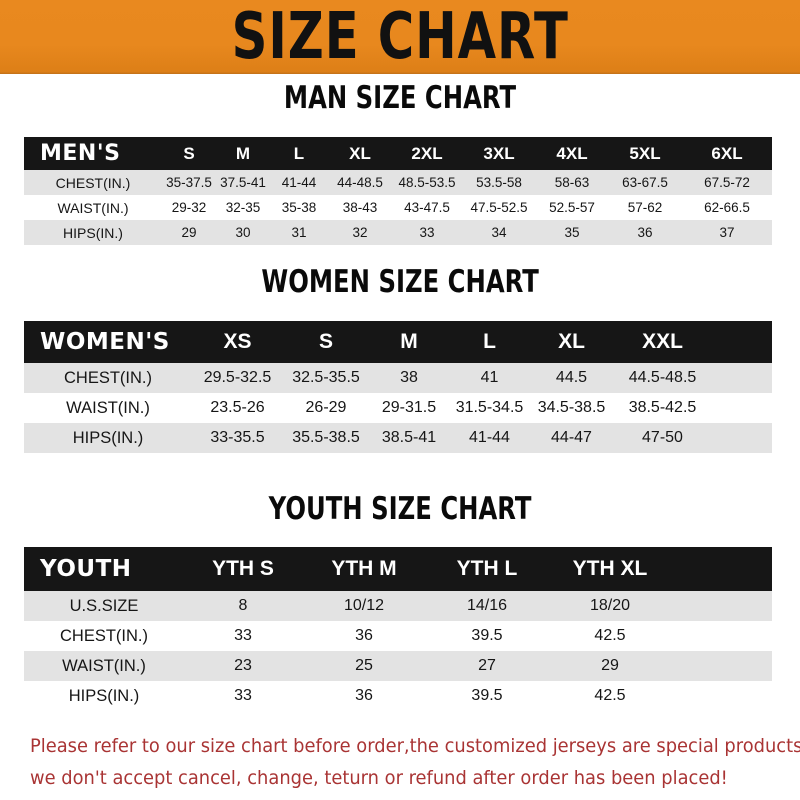 The height and width of the screenshot is (800, 800). Describe the element at coordinates (108, 408) in the screenshot. I see `women-row-label: WAIST(IN.)` at that location.